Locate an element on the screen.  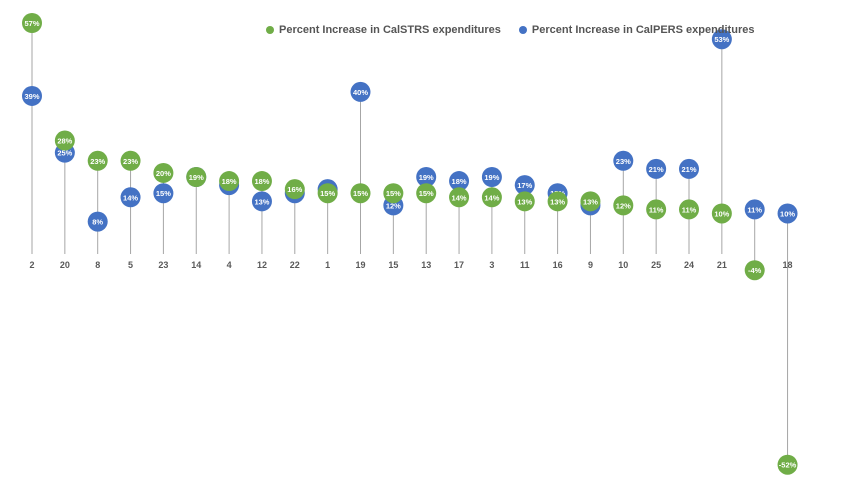
data-label-calpers-24: 21% is located at coordinates (688, 169).